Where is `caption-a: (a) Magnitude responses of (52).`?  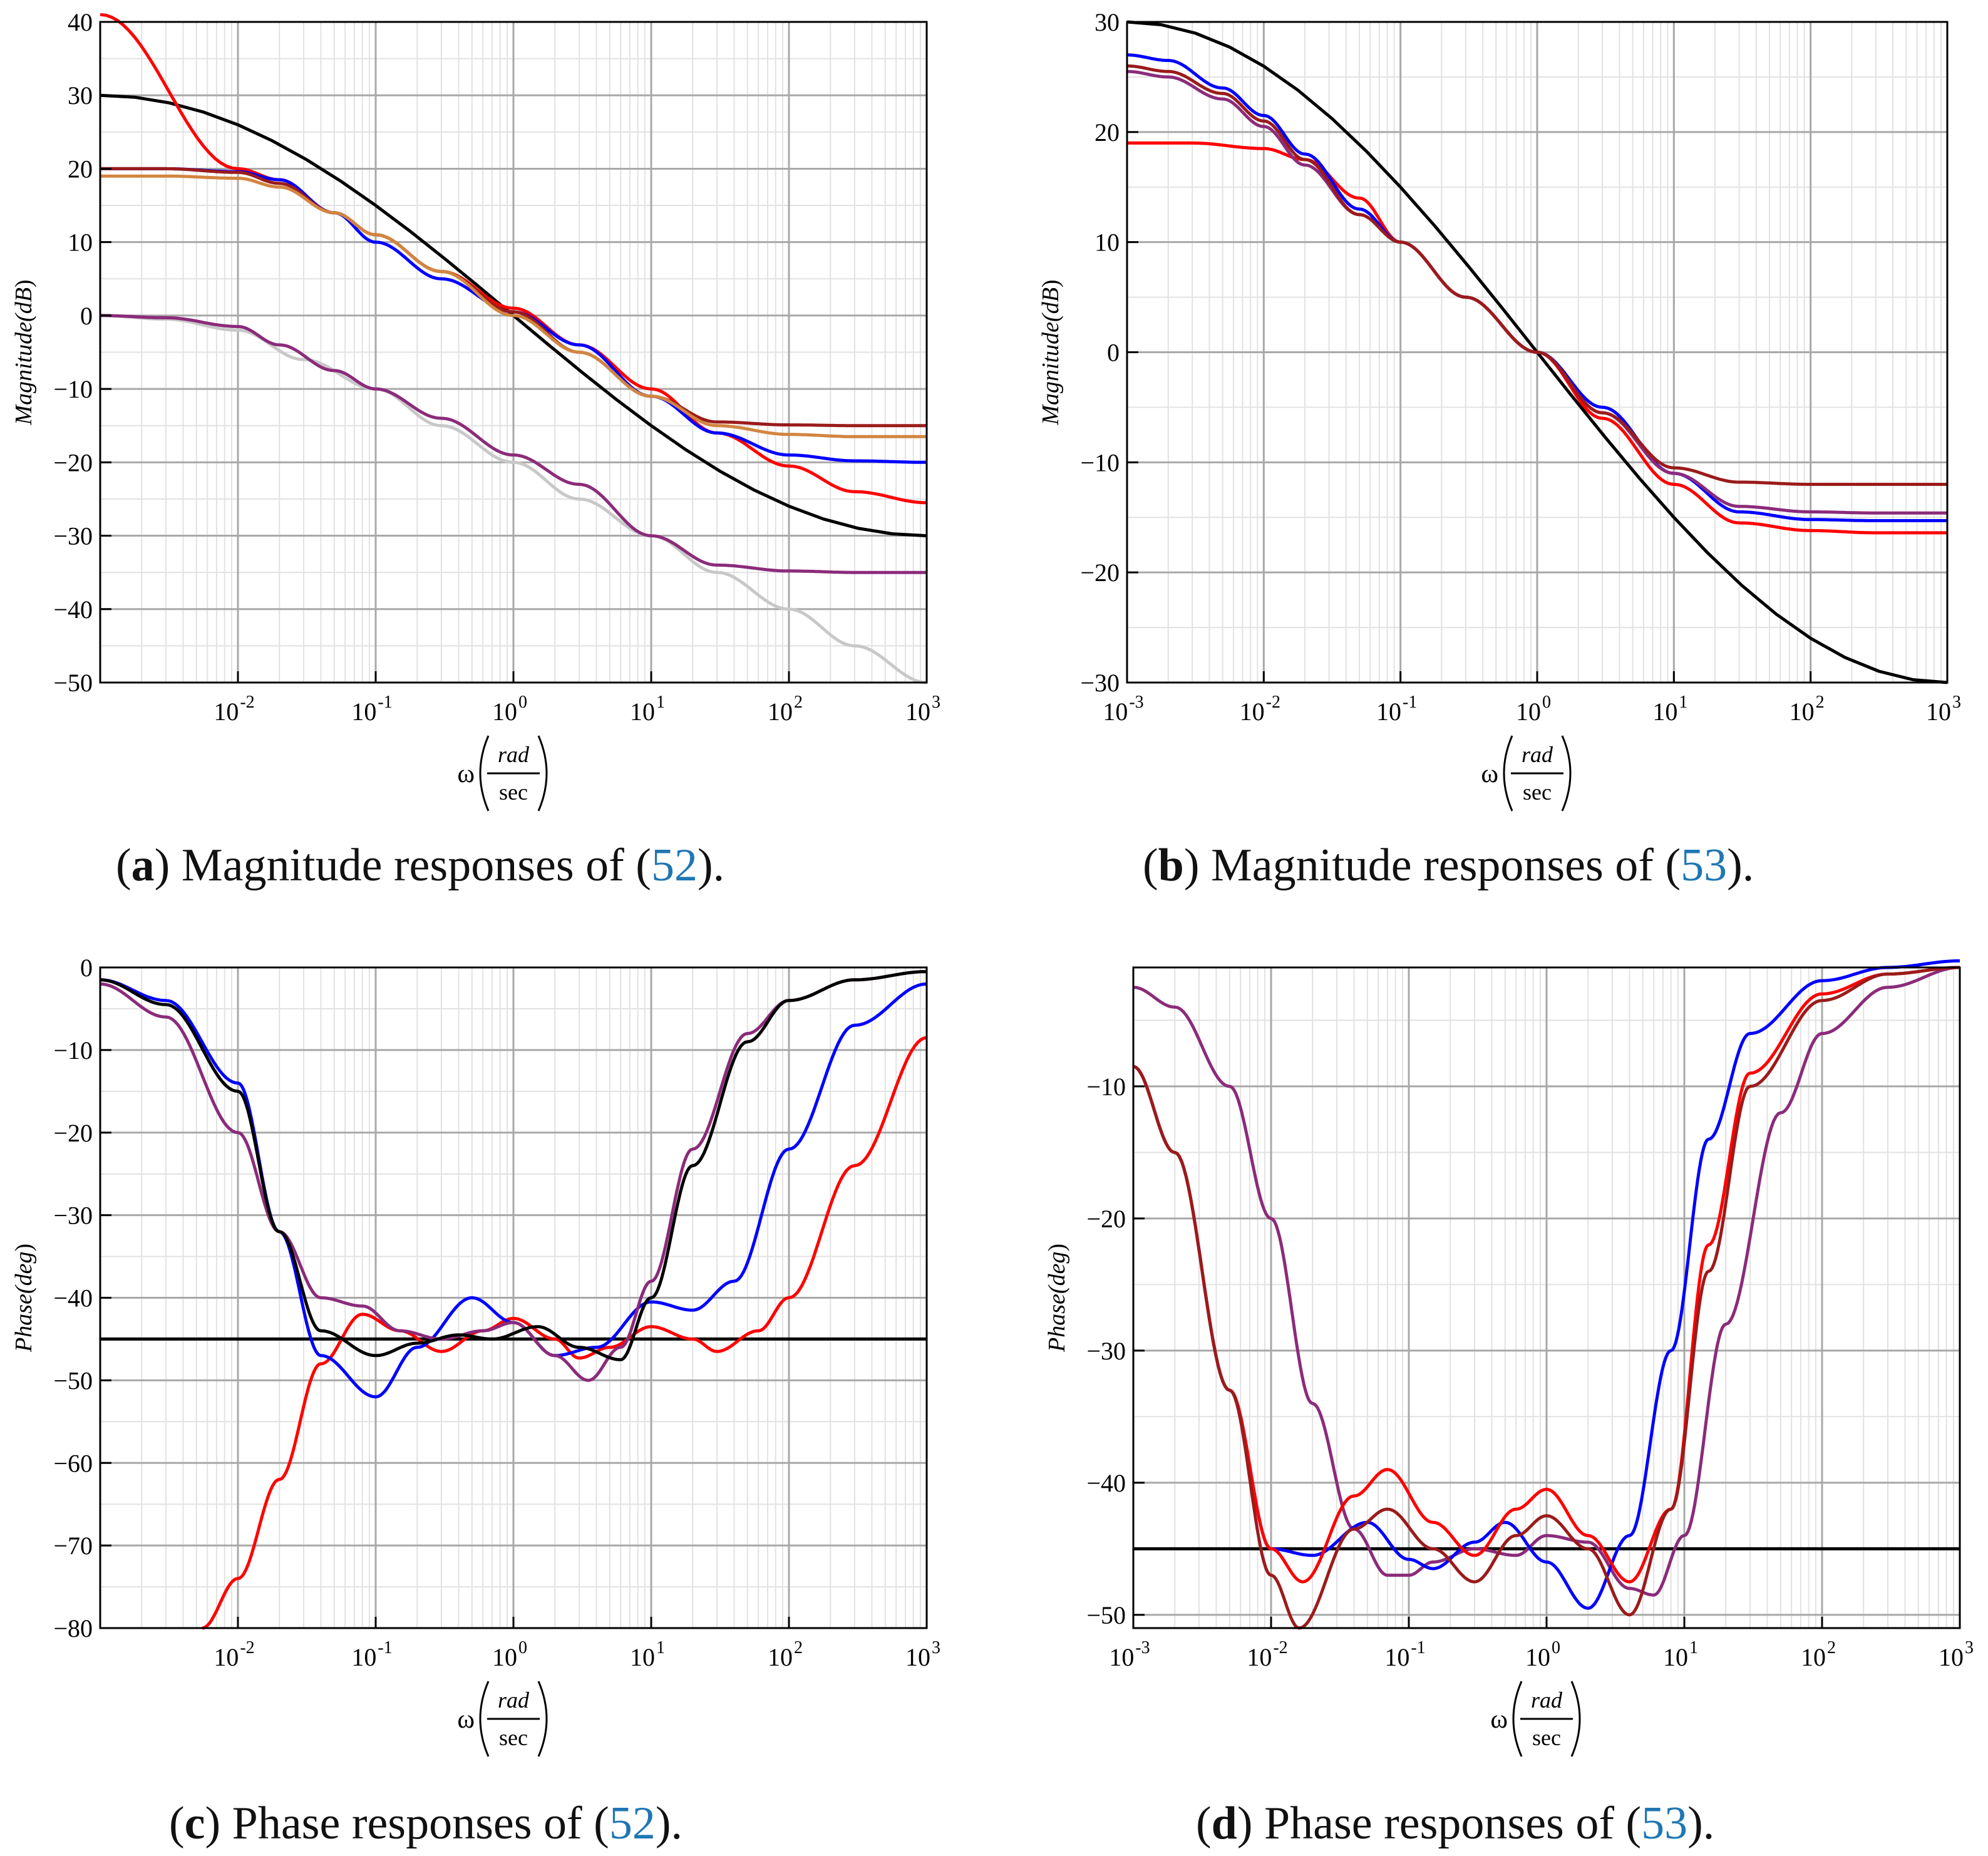 caption-a: (a) Magnitude responses of (52). is located at coordinates (421, 866).